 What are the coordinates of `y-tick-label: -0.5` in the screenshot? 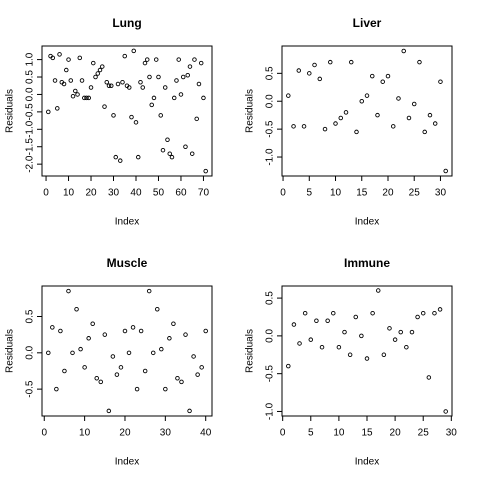 It's located at (270, 129).